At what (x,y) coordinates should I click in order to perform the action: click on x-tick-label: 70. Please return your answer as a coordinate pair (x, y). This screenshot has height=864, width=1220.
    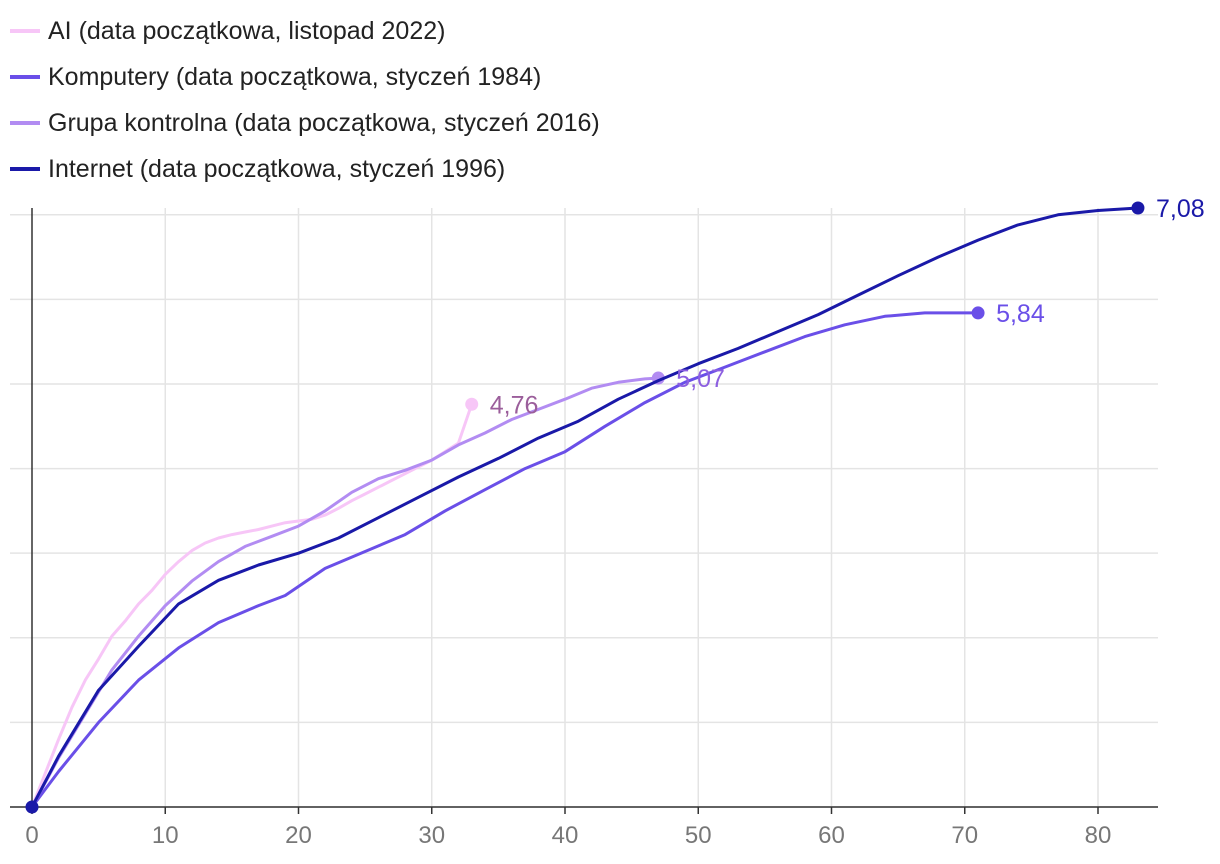
    Looking at the image, I should click on (964, 835).